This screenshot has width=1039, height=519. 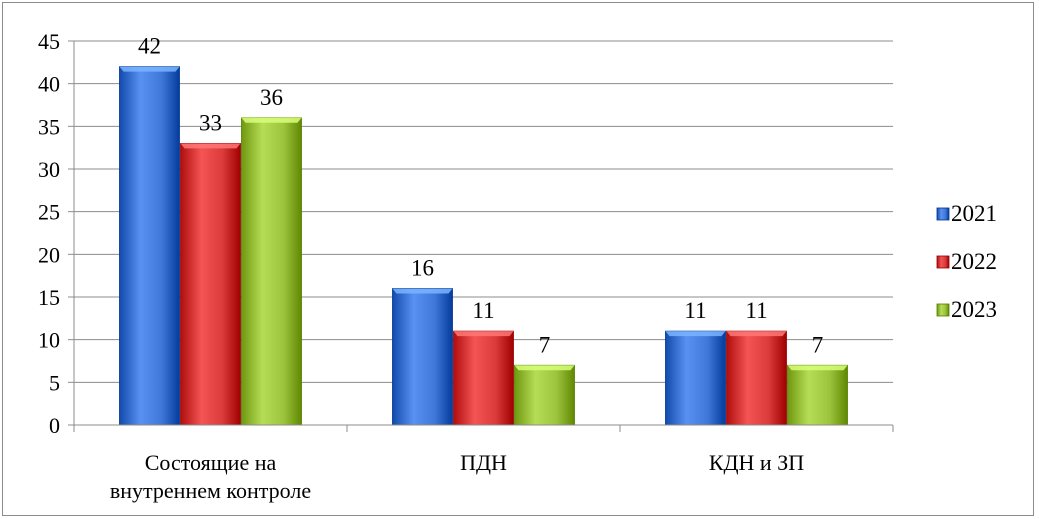 I want to click on legend-label-2022: 2022, so click(x=974, y=261).